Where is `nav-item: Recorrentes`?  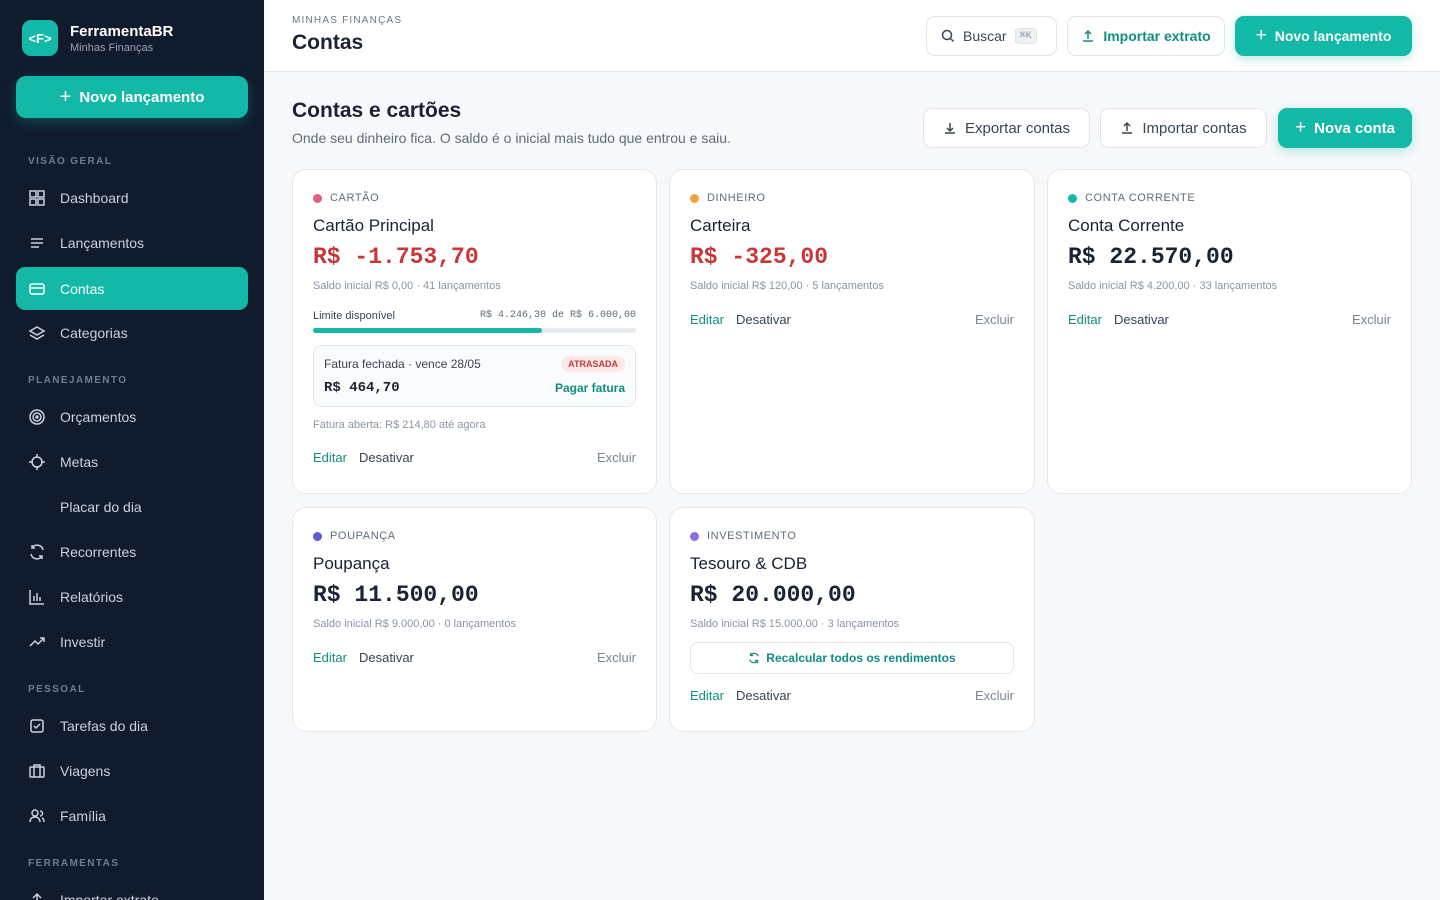 nav-item: Recorrentes is located at coordinates (132, 551).